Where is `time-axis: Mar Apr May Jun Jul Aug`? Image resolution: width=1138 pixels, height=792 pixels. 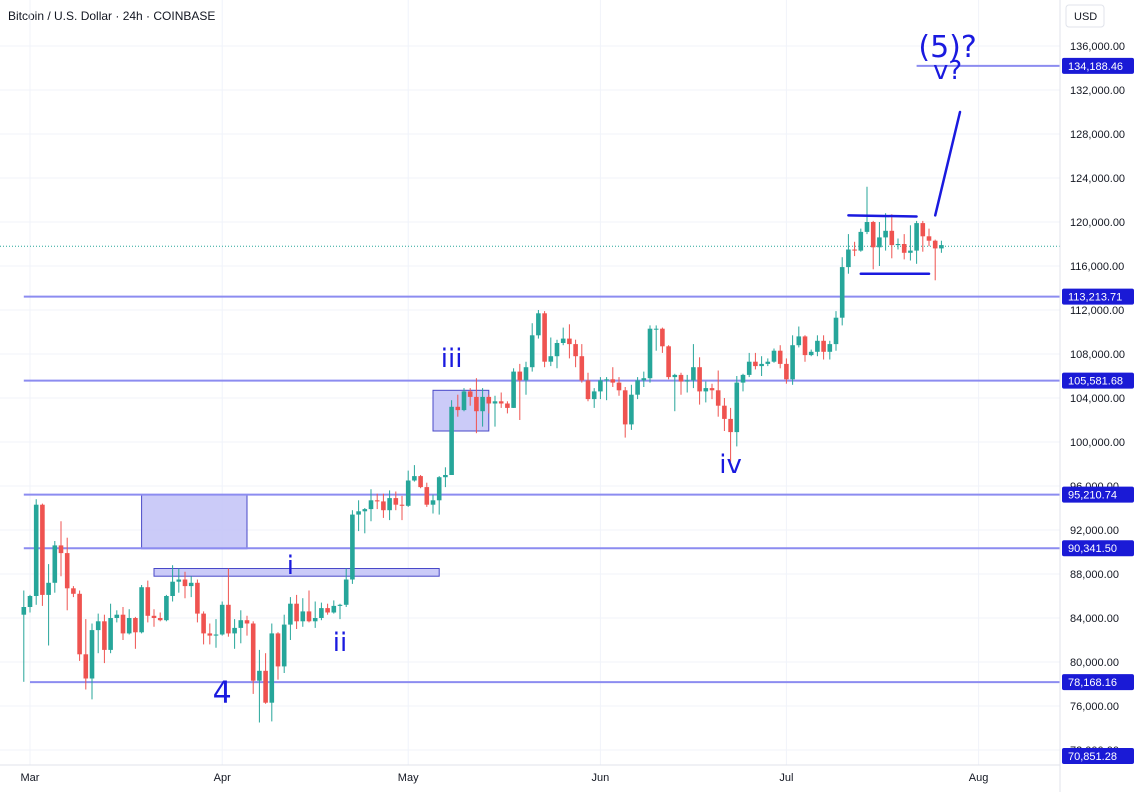
time-axis: Mar Apr May Jun Jul Aug is located at coordinates (530, 774).